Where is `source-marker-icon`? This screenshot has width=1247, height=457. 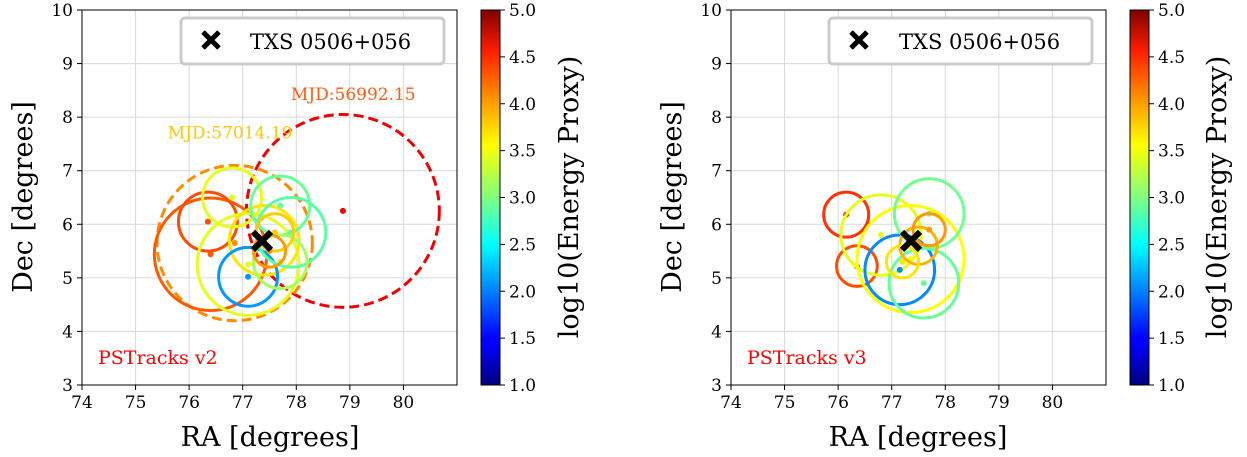
source-marker-icon is located at coordinates (911, 241).